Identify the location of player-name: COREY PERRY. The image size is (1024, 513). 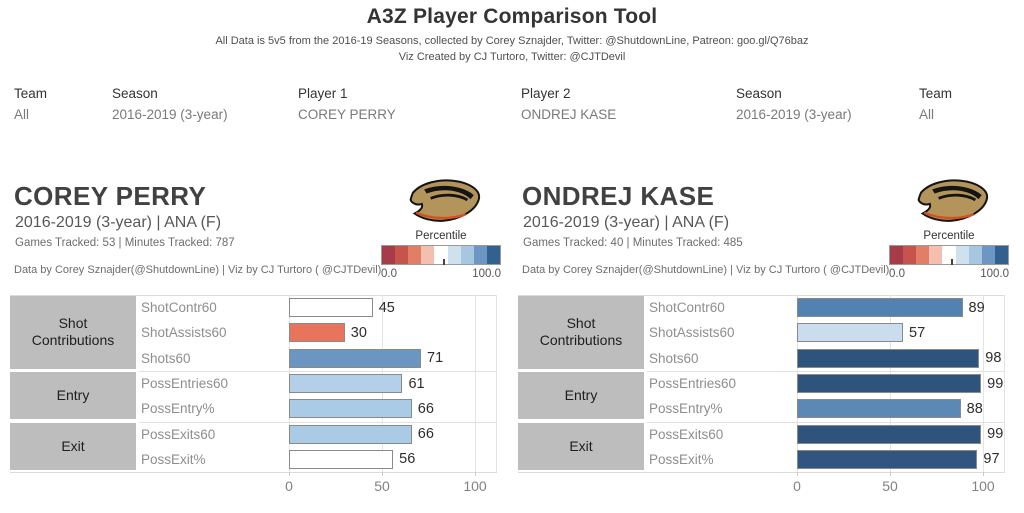
(110, 196).